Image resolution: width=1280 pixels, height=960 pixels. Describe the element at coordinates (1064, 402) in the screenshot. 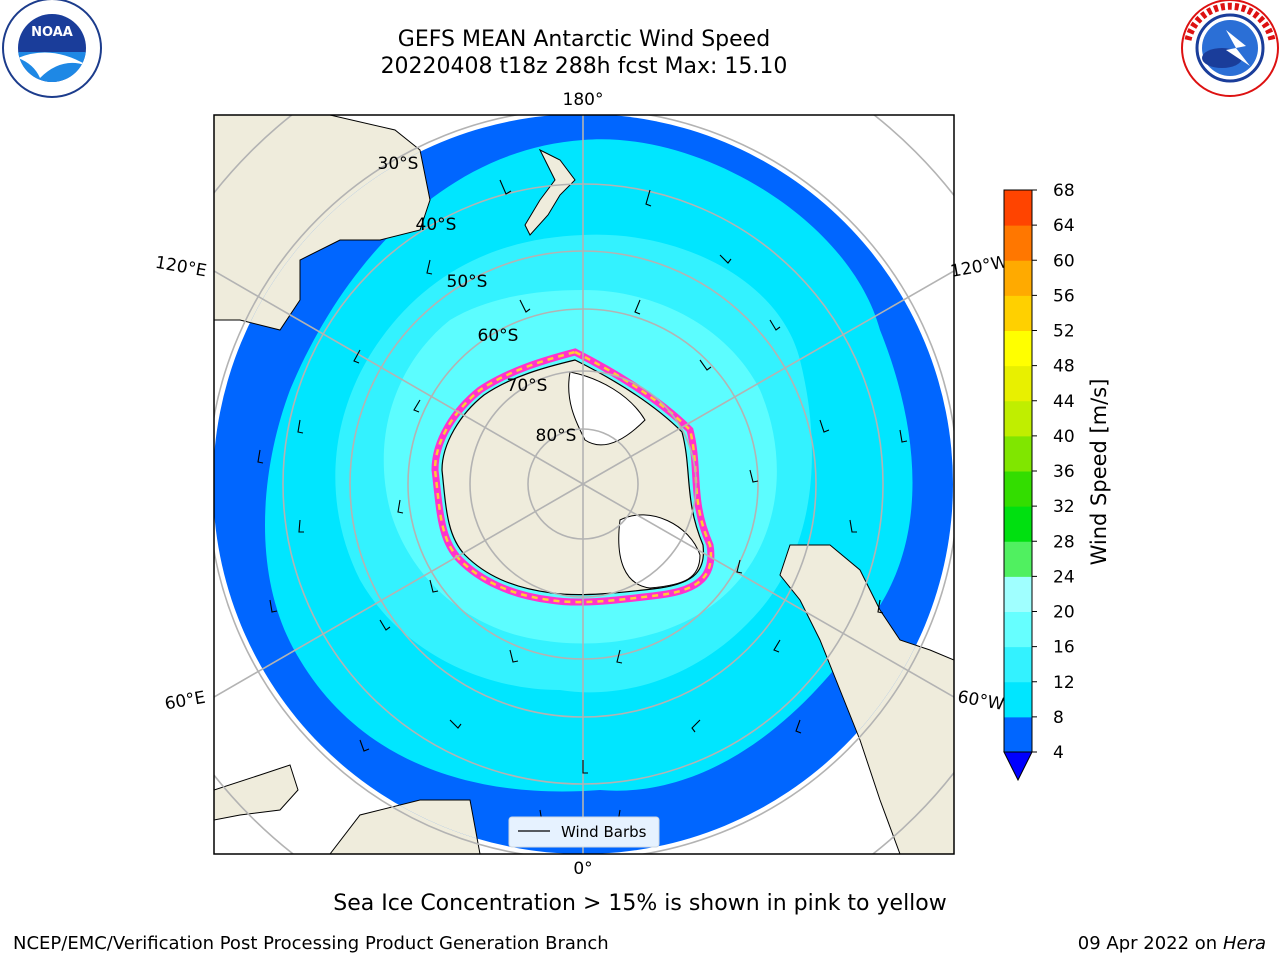

I see `colorbar-tick-label: 44` at that location.